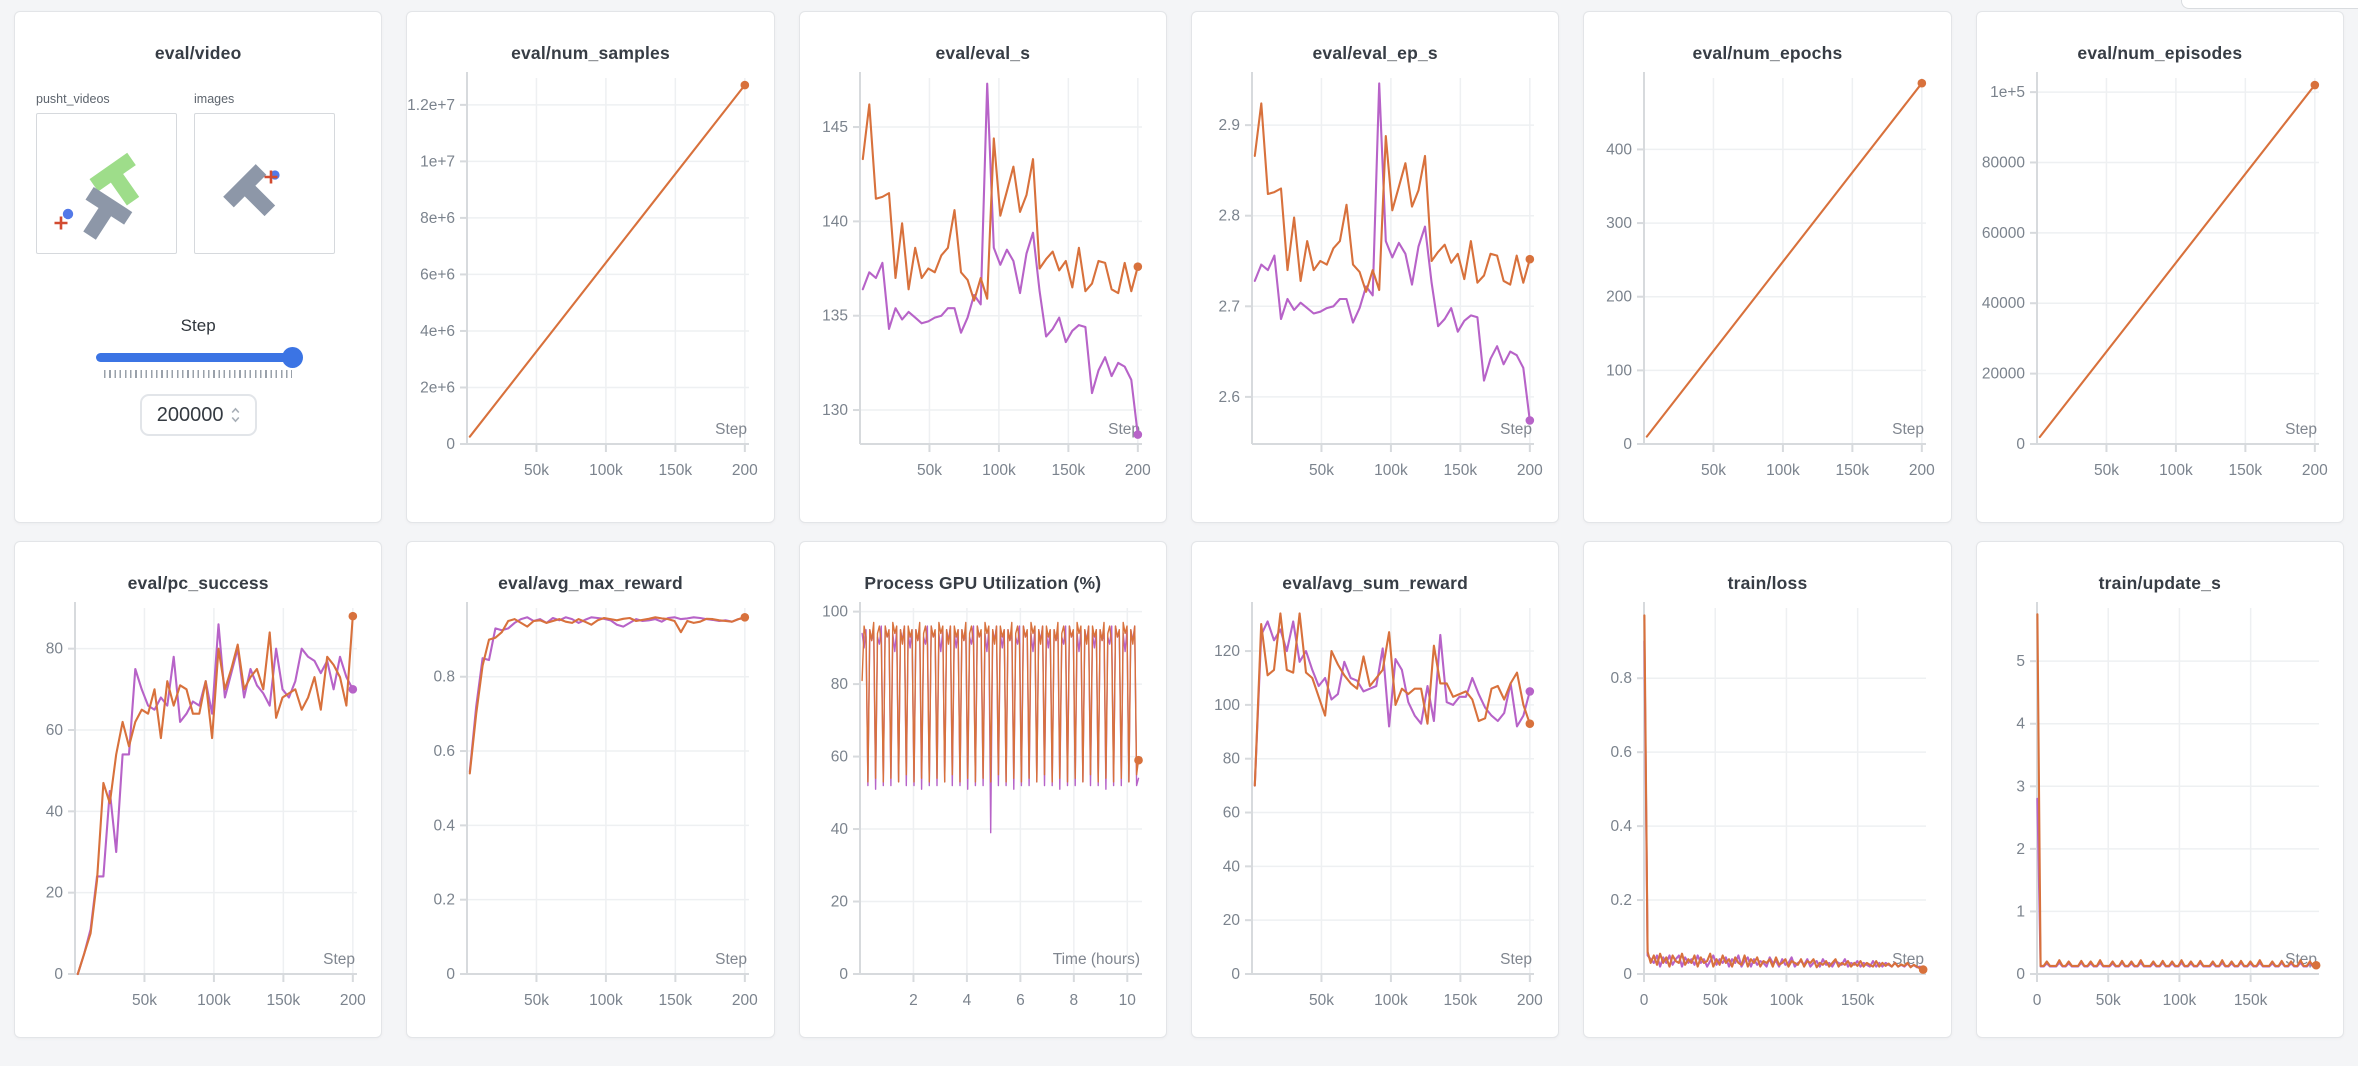 The image size is (2358, 1066). What do you see at coordinates (913, 1000) in the screenshot?
I see `x-tick-label: 2` at bounding box center [913, 1000].